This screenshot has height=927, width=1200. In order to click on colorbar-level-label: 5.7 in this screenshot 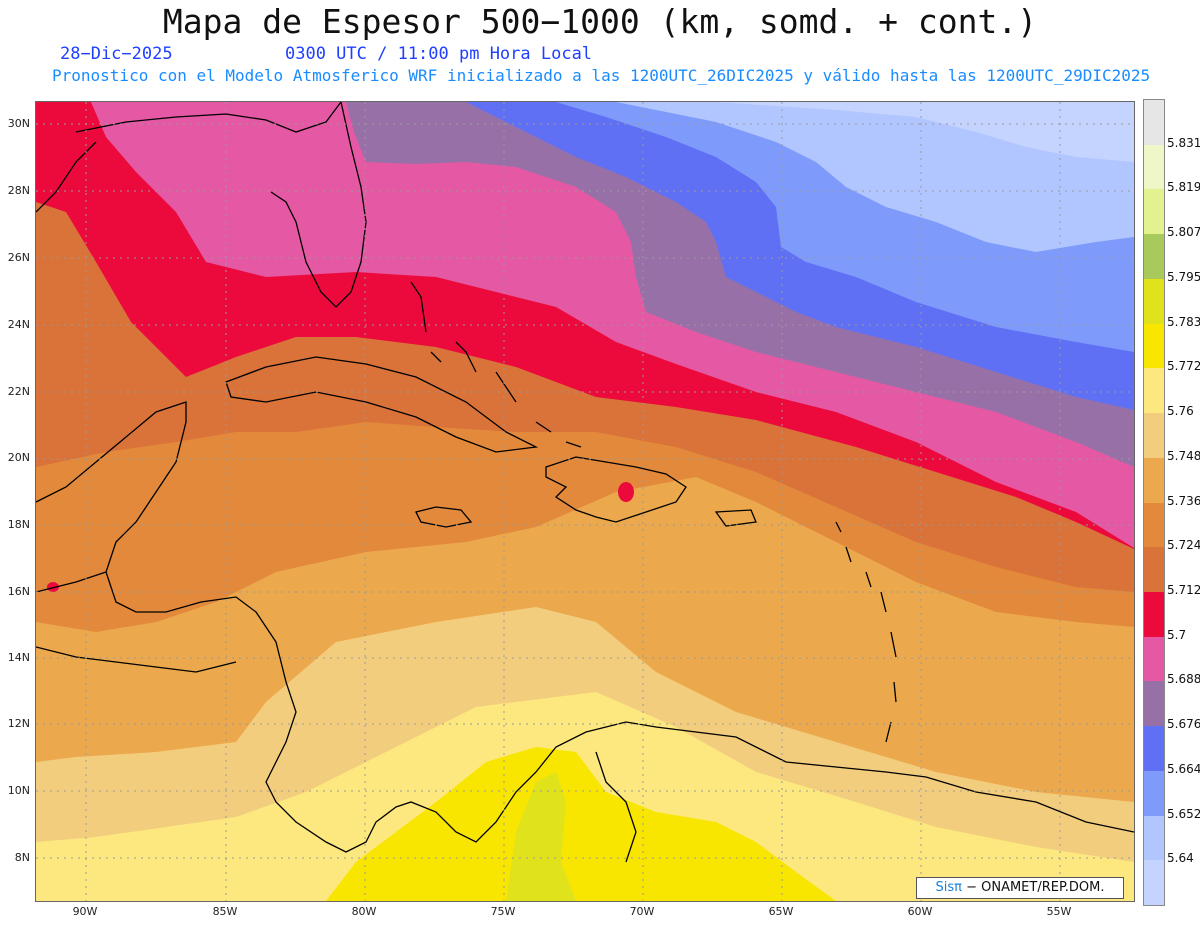, I will do `click(1177, 634)`.